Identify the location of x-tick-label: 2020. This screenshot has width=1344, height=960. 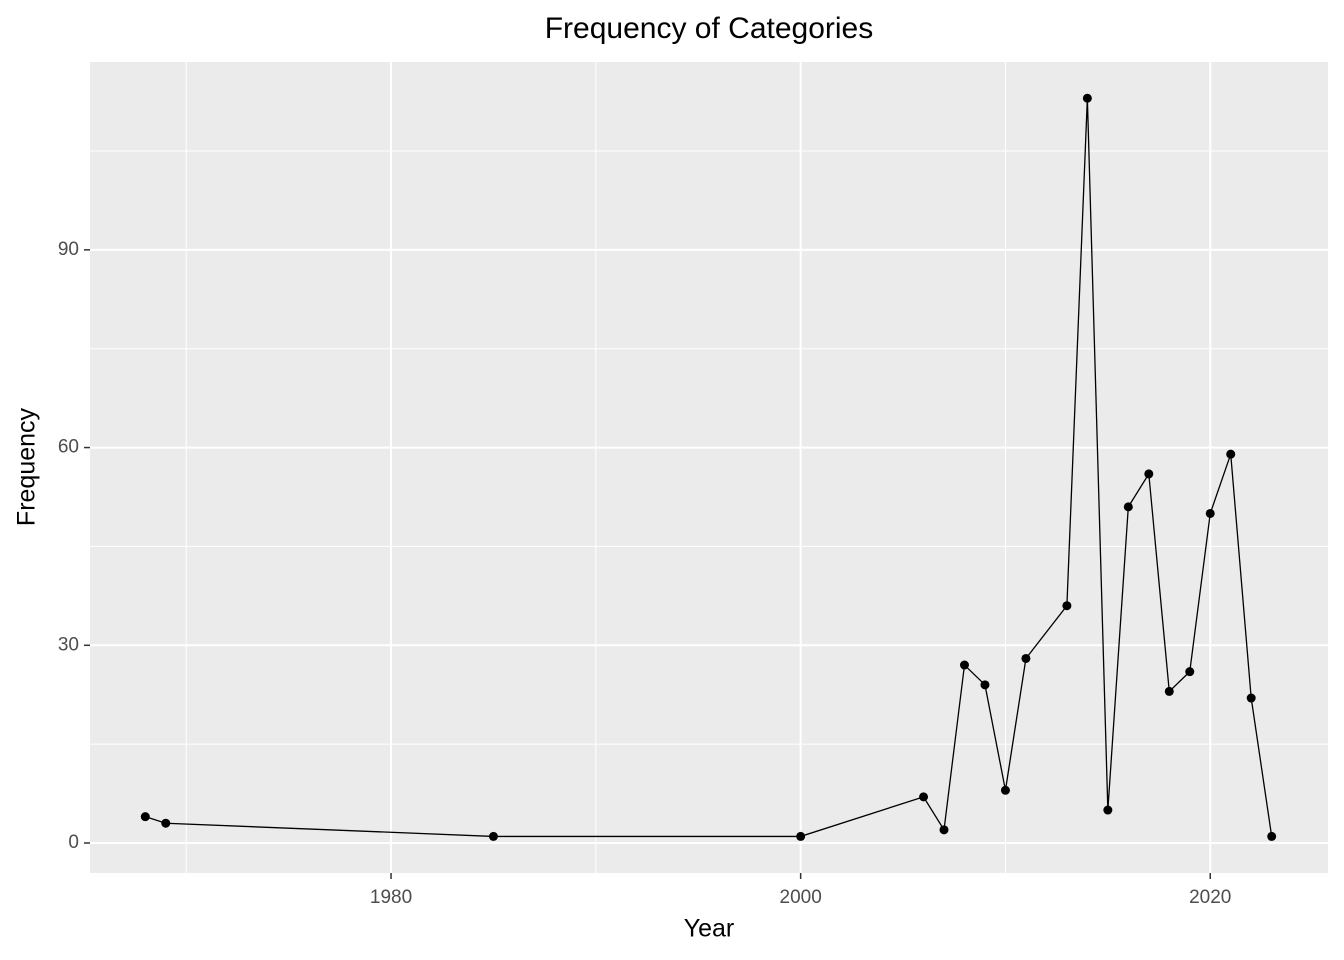
(1210, 897).